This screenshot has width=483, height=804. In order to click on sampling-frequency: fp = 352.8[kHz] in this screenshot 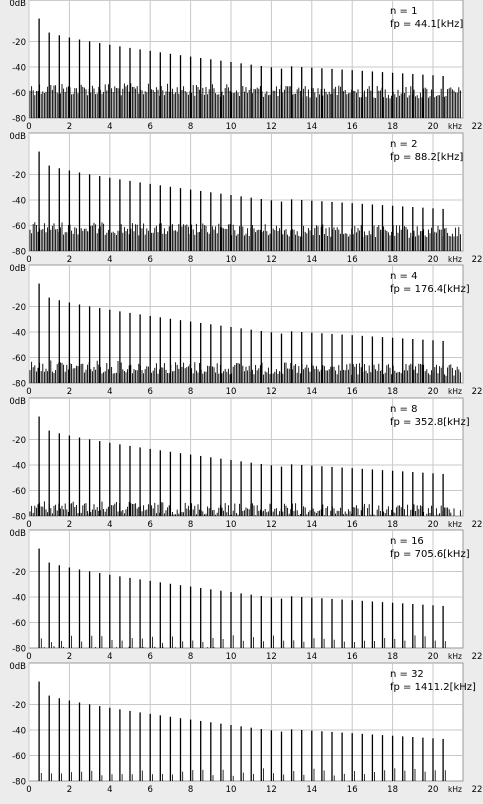, I will do `click(430, 422)`.